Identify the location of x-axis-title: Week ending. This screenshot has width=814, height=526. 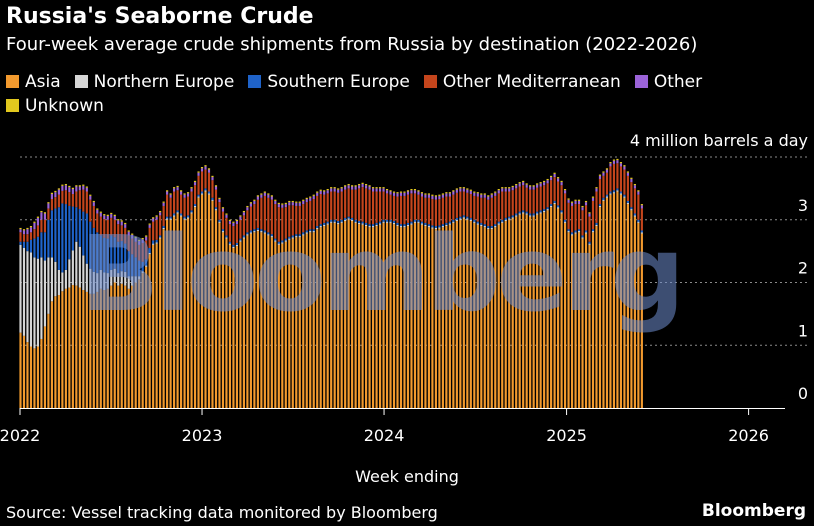
(407, 476).